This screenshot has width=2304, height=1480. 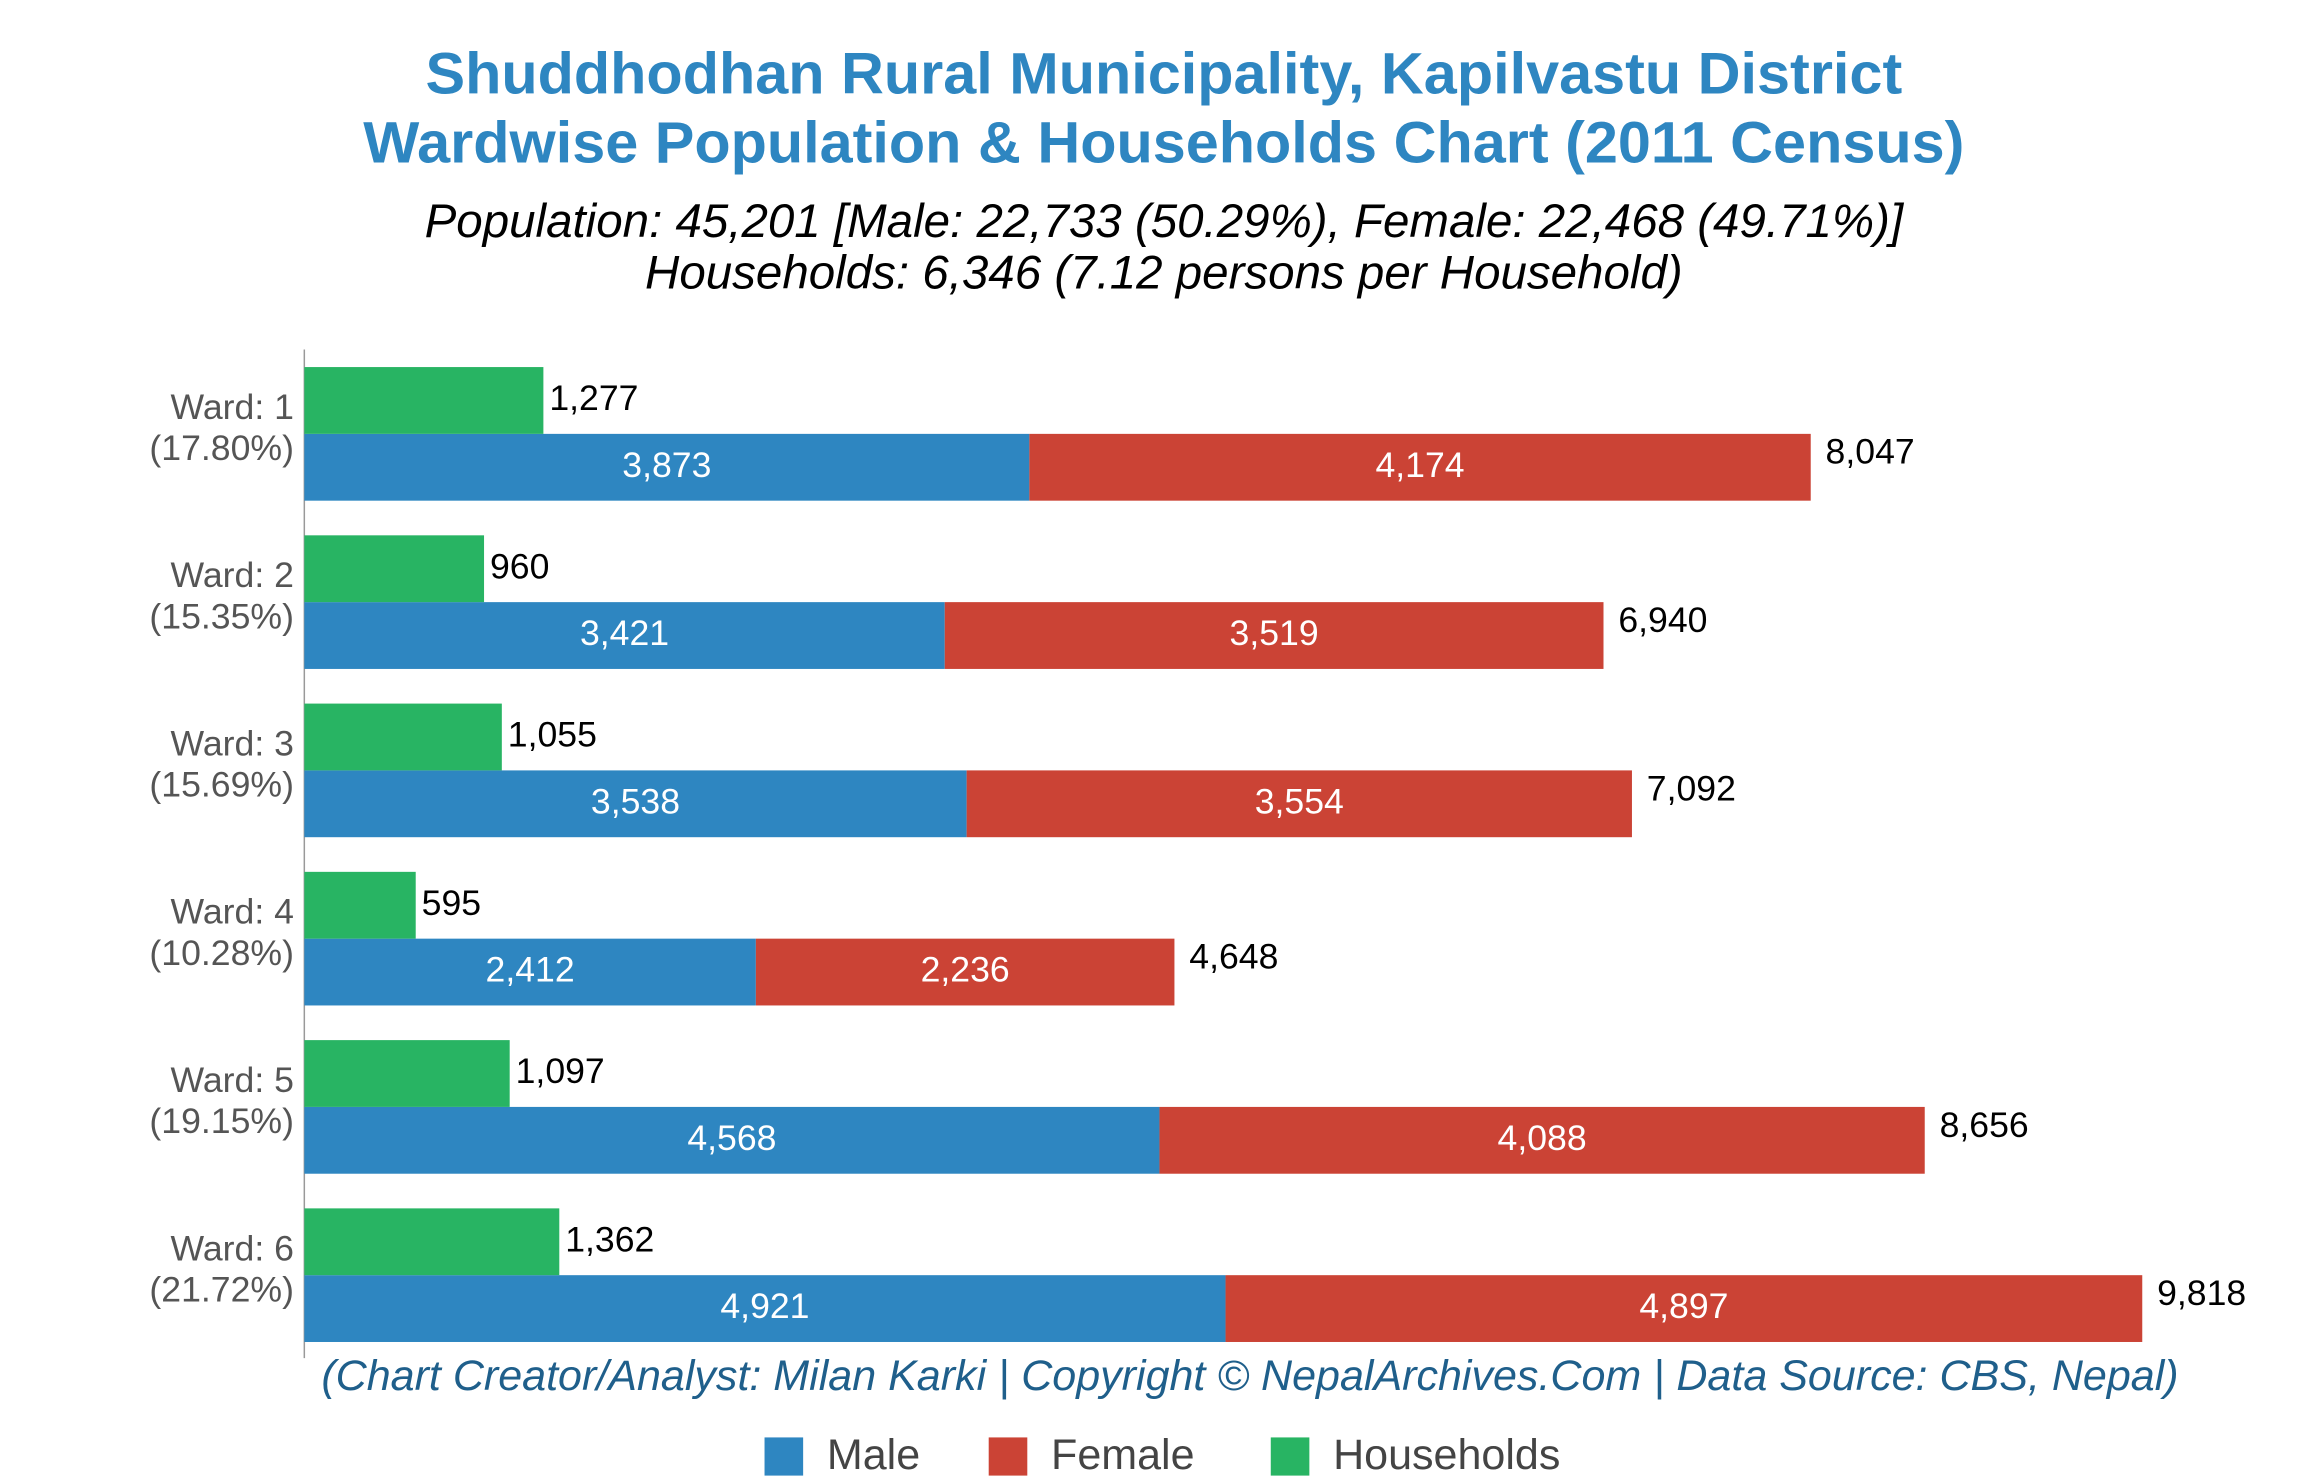 I want to click on legend-label: Male, so click(x=873, y=1455).